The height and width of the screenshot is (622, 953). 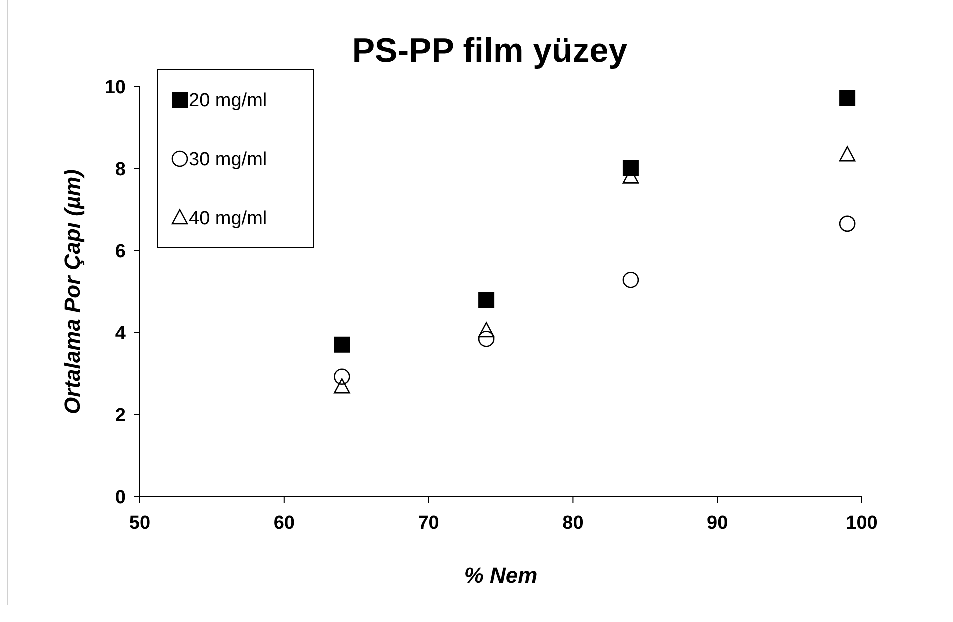 What do you see at coordinates (120, 170) in the screenshot?
I see `y-tick-label: 8` at bounding box center [120, 170].